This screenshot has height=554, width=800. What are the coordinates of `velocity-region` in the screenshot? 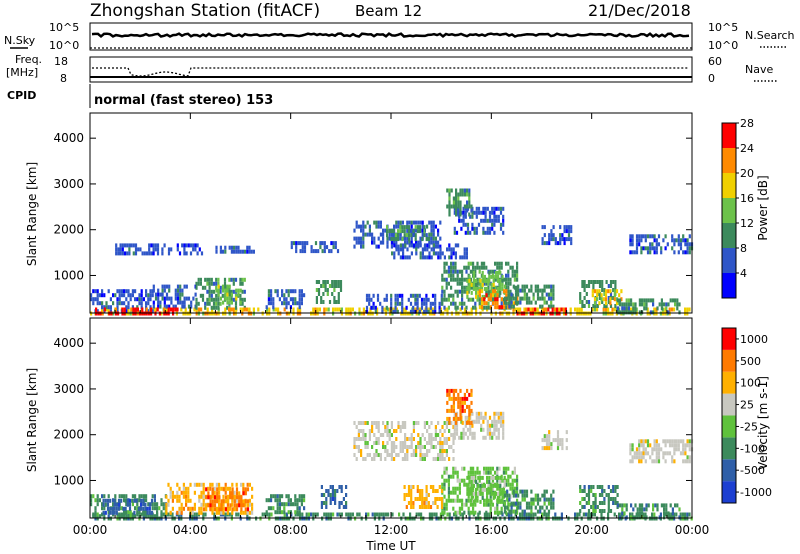 It's located at (285, 504).